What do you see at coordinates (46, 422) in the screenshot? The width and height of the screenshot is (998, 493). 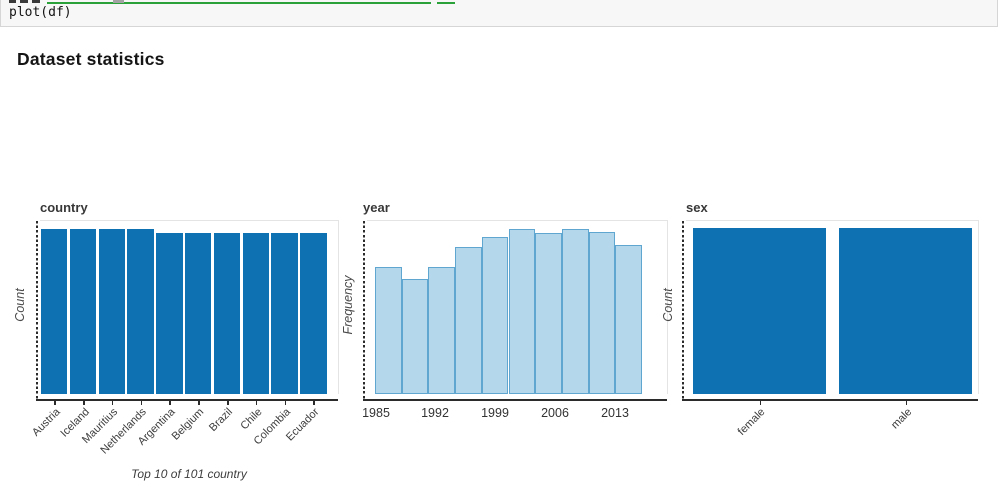 I see `x-tick-label: Austria` at bounding box center [46, 422].